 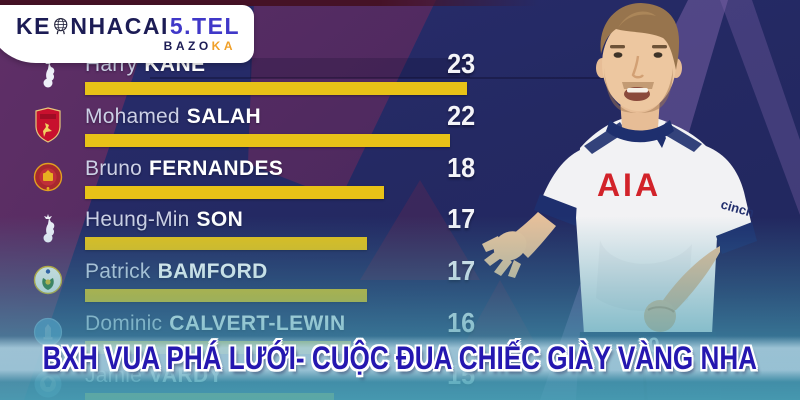 I want to click on logo-card: KE NHACAI 5.TEL BAZOKA, so click(x=127, y=34).